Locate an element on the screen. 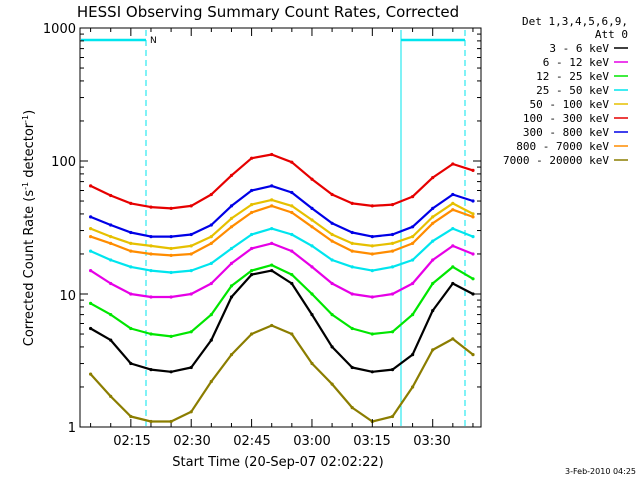 This screenshot has height=480, width=640. y-tick-label-100: 100 is located at coordinates (63, 162).